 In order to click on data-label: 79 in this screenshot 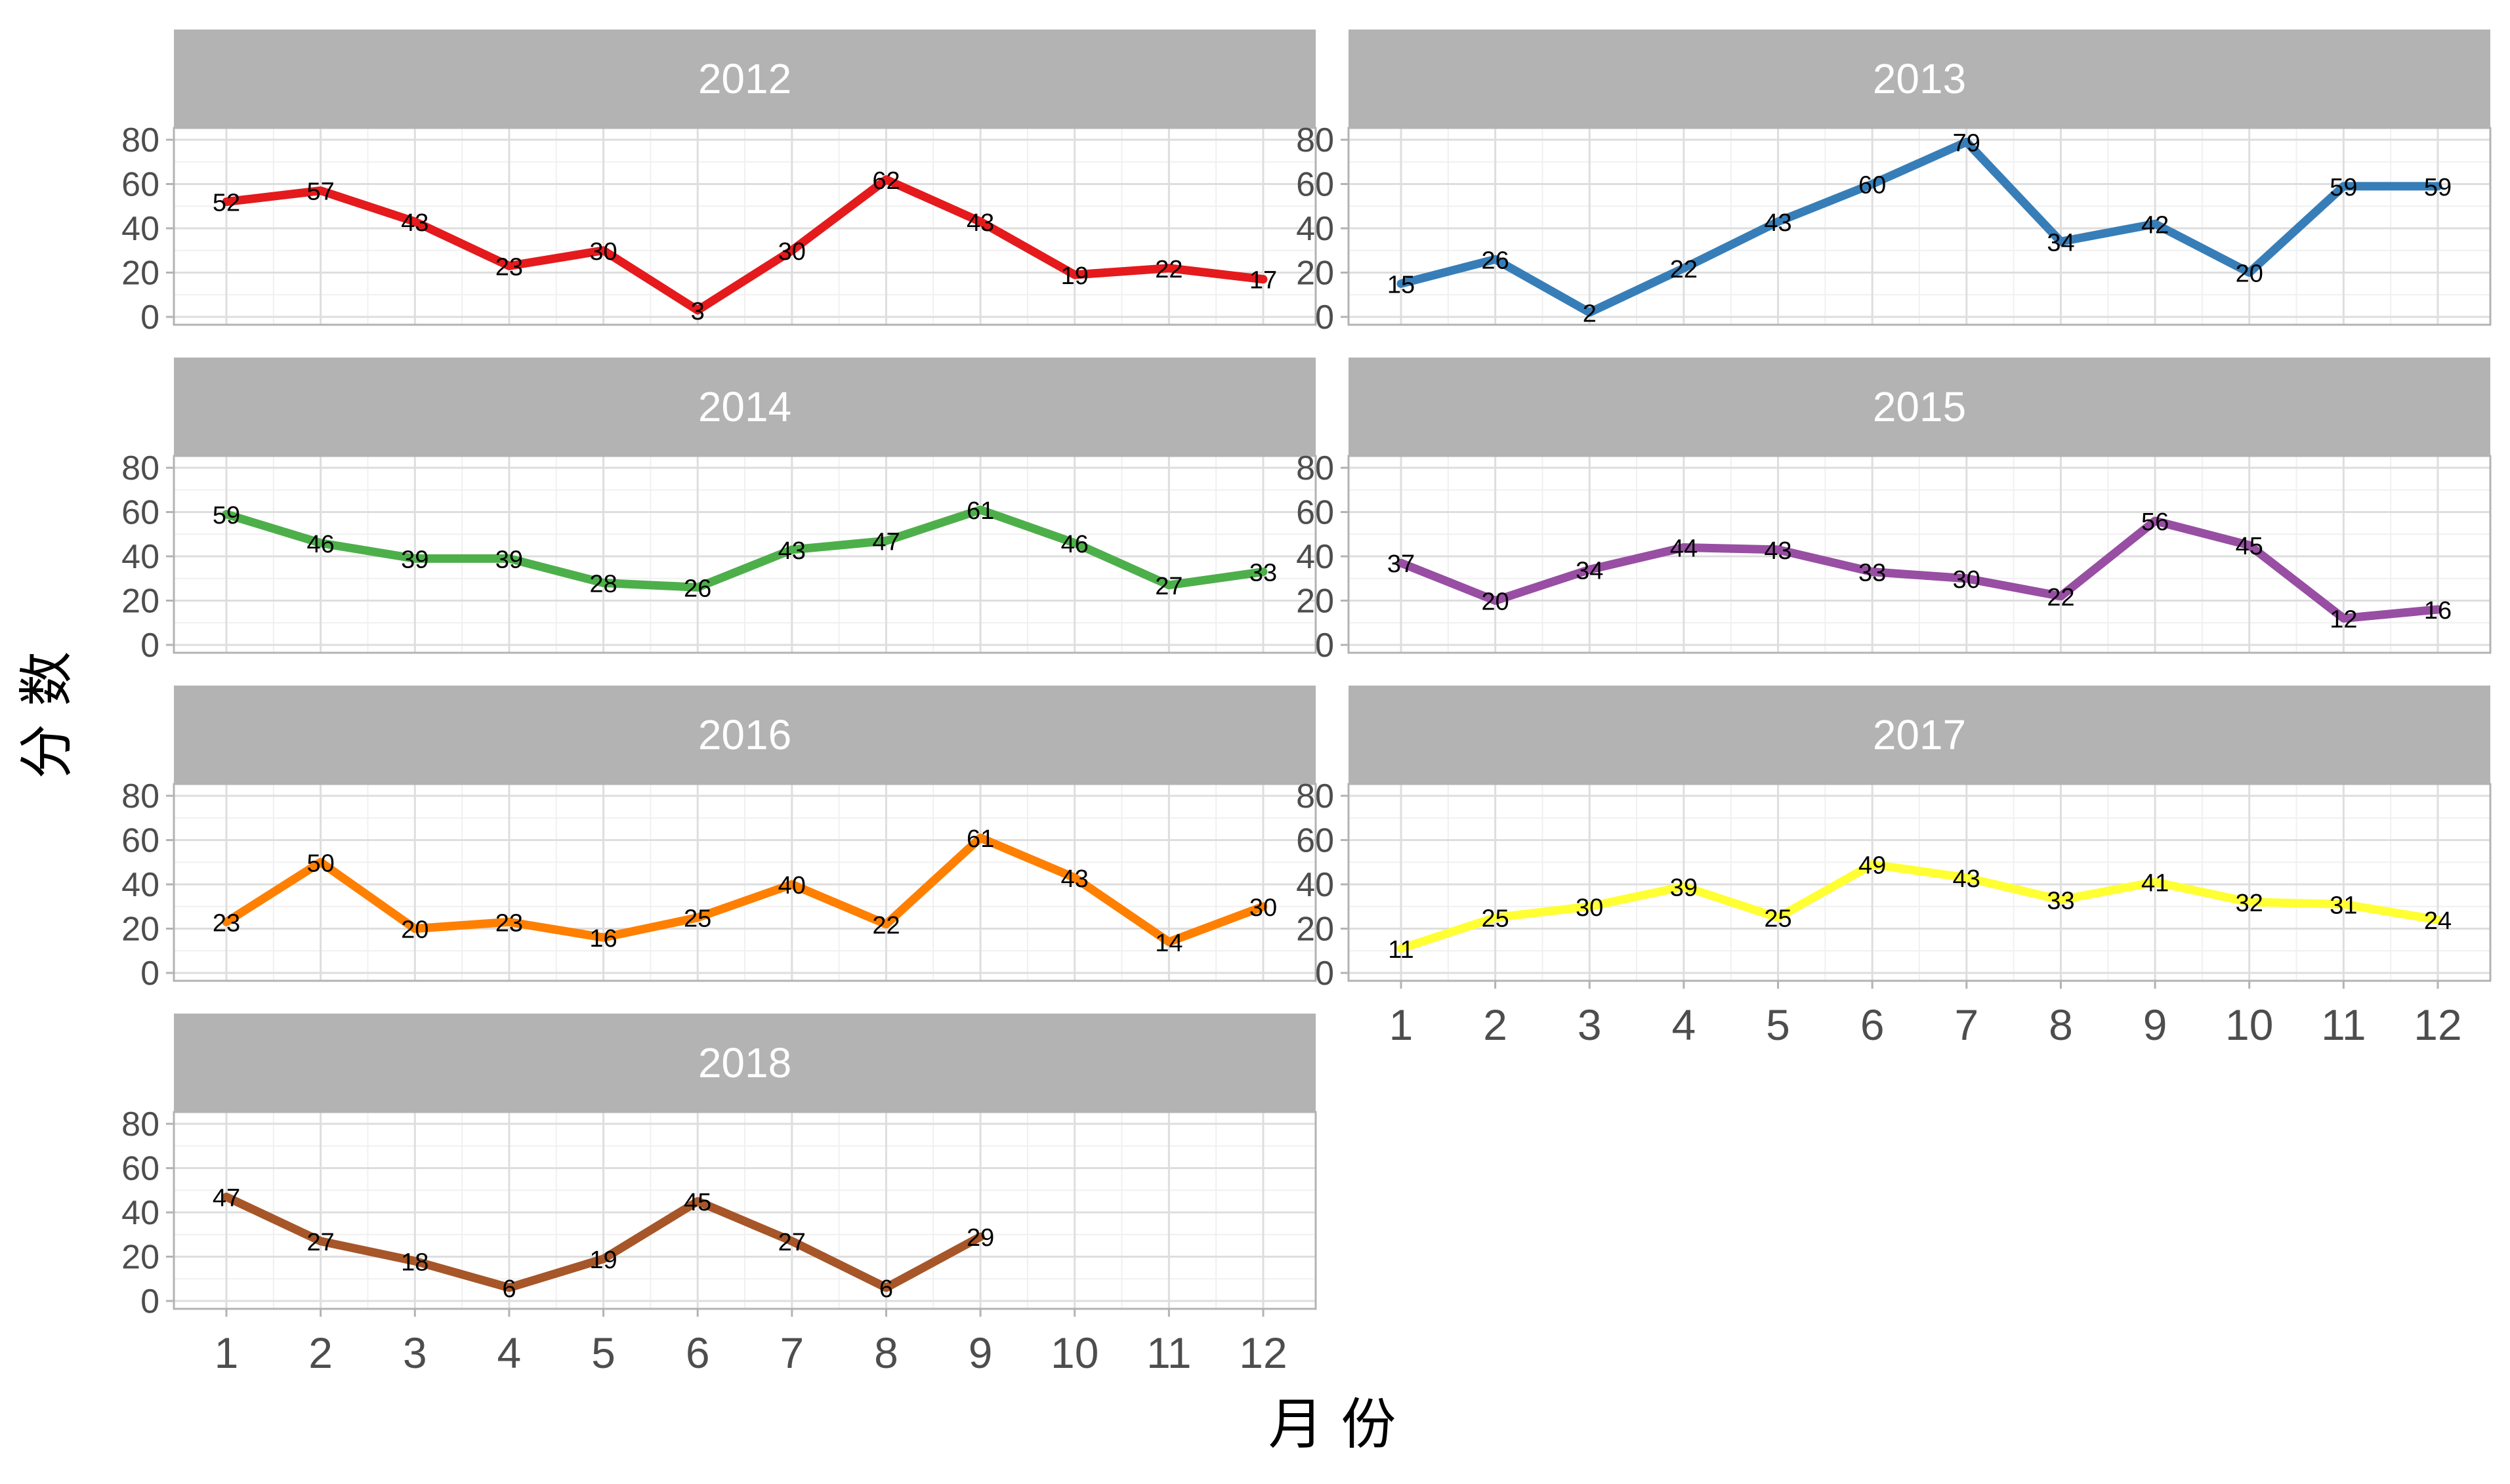, I will do `click(1966, 143)`.